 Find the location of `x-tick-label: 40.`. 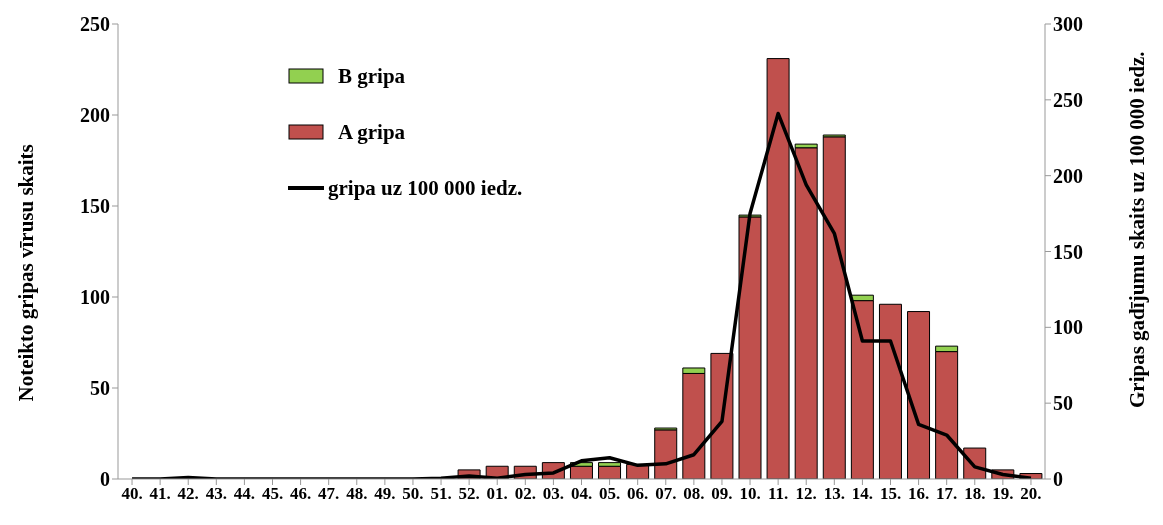

x-tick-label: 40. is located at coordinates (132, 494).